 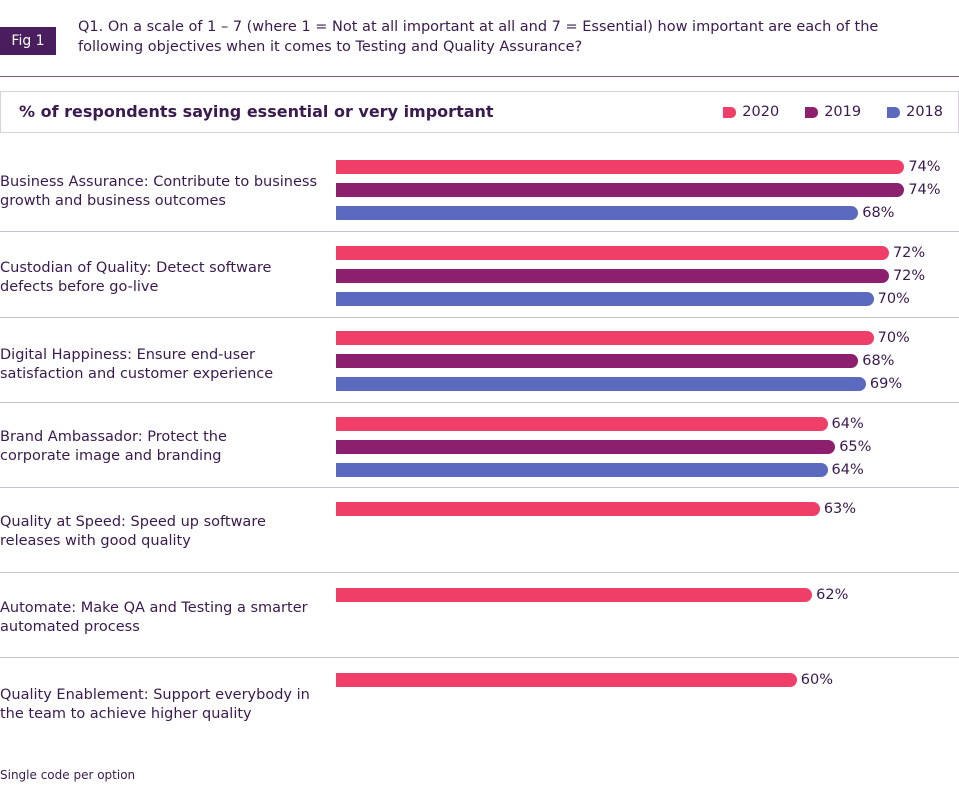 I want to click on category-label-line: Automate: Make QA and Testing a smarter, so click(x=154, y=608).